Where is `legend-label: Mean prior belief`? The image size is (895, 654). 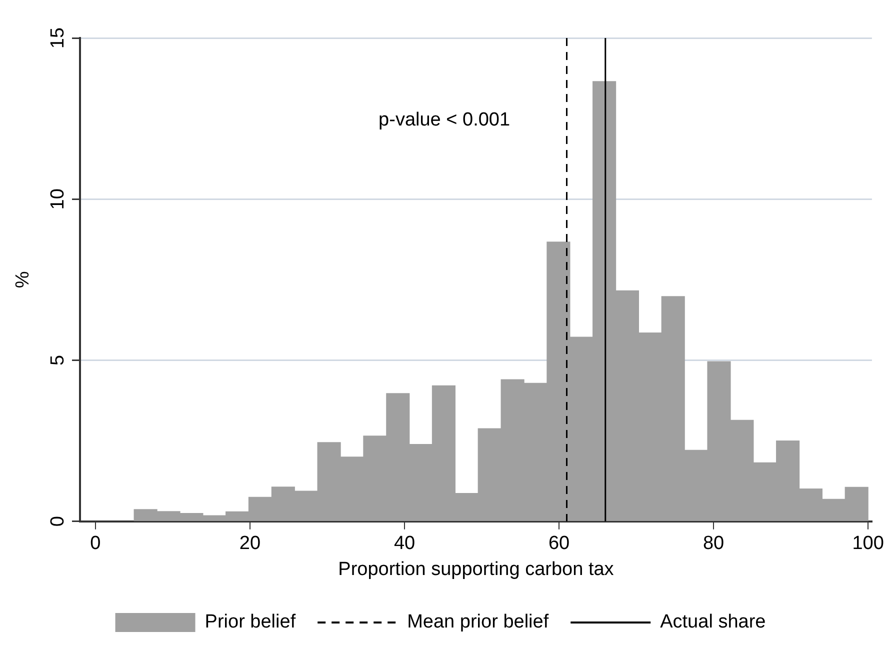
legend-label: Mean prior belief is located at coordinates (478, 622).